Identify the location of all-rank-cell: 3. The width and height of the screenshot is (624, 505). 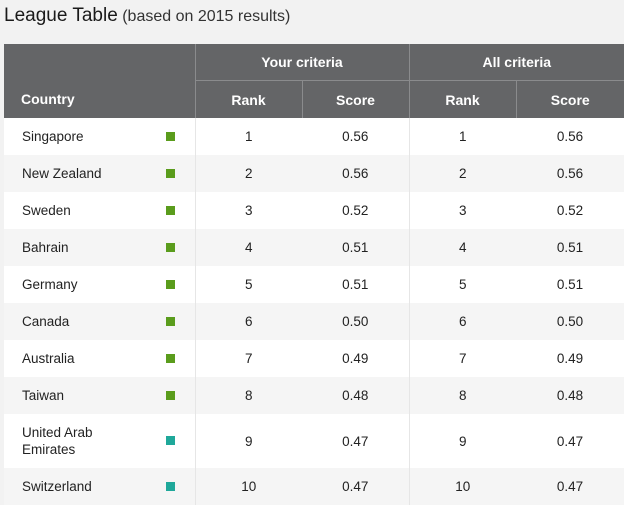
(462, 210).